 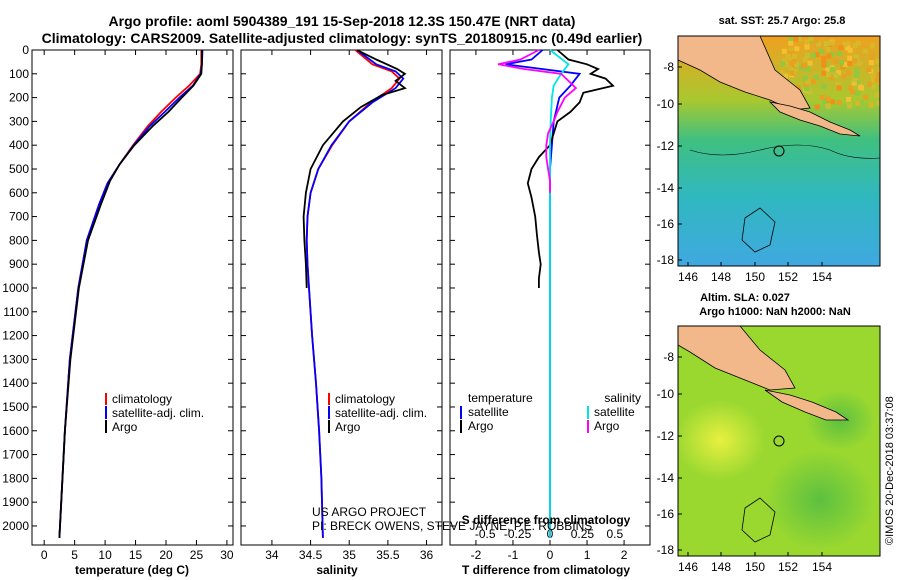 What do you see at coordinates (166, 555) in the screenshot?
I see `x-tick-label: 20` at bounding box center [166, 555].